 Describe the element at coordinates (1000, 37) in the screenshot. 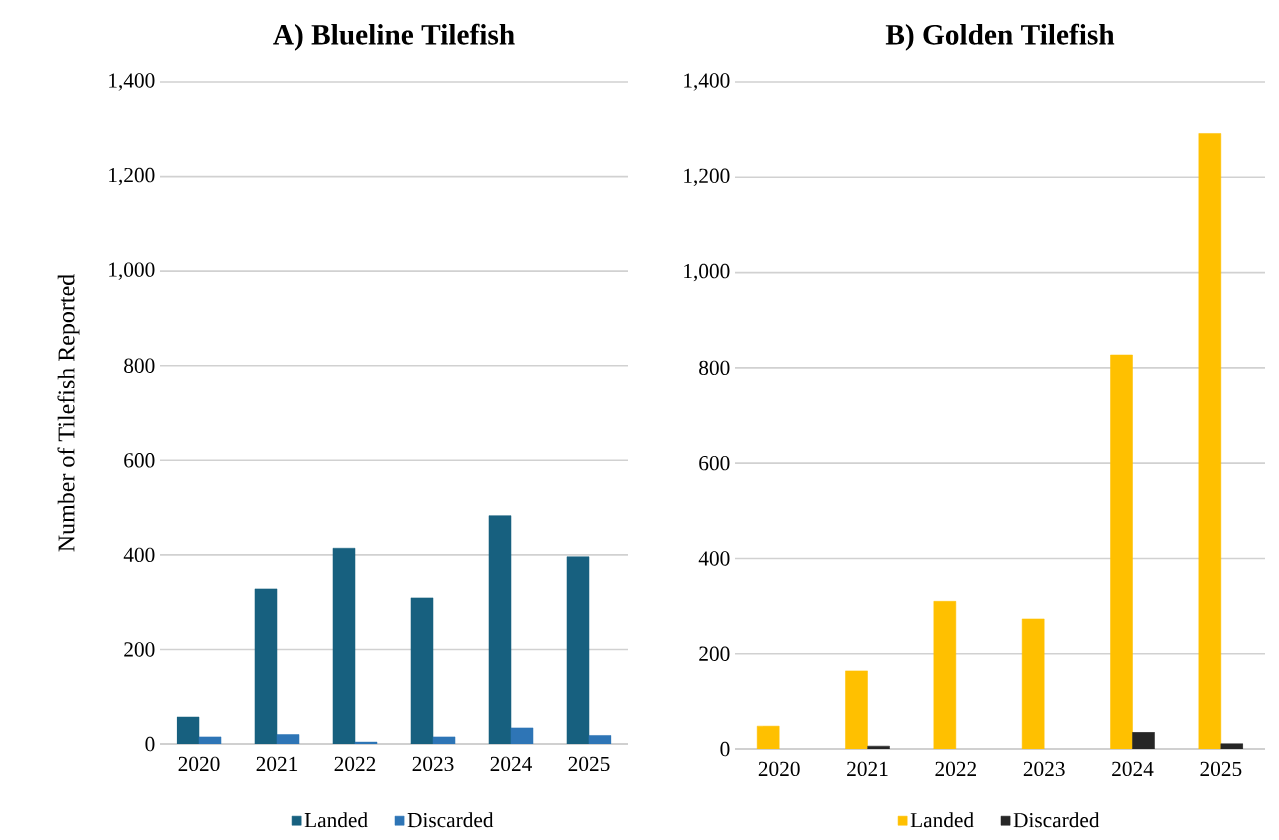

I see `chart-title: B) Golden Tilefish` at that location.